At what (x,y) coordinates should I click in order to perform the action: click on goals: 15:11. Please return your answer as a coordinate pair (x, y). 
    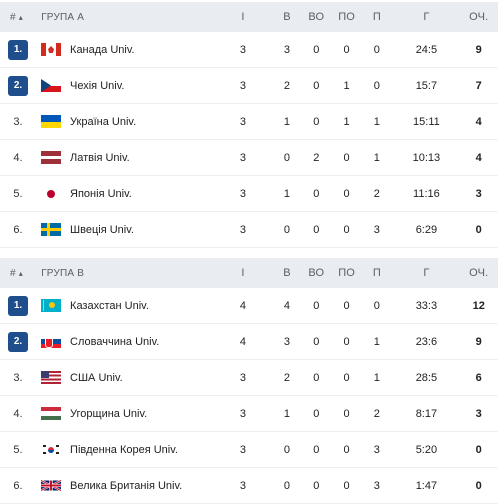
    Looking at the image, I should click on (426, 121).